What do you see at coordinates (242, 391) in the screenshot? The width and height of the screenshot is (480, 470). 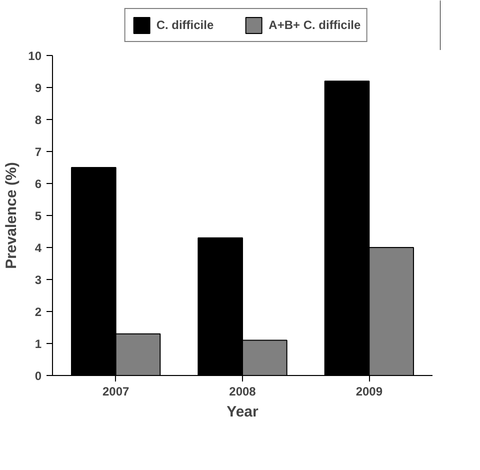 I see `x-tick-label: 2008` at bounding box center [242, 391].